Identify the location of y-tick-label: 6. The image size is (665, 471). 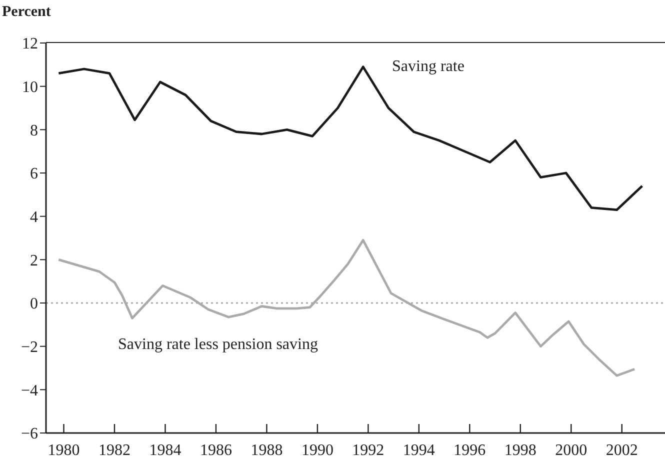
(34, 174).